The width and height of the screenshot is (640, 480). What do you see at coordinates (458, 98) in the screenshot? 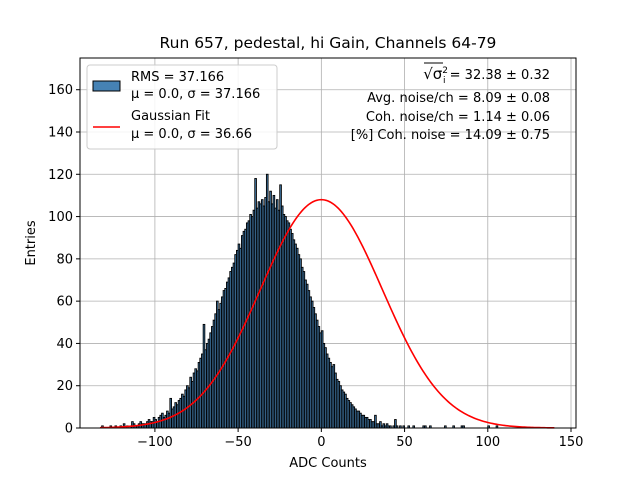
I see `annotation-avg-noise: Avg. noise/ch = 8.09 ± 0.08` at bounding box center [458, 98].